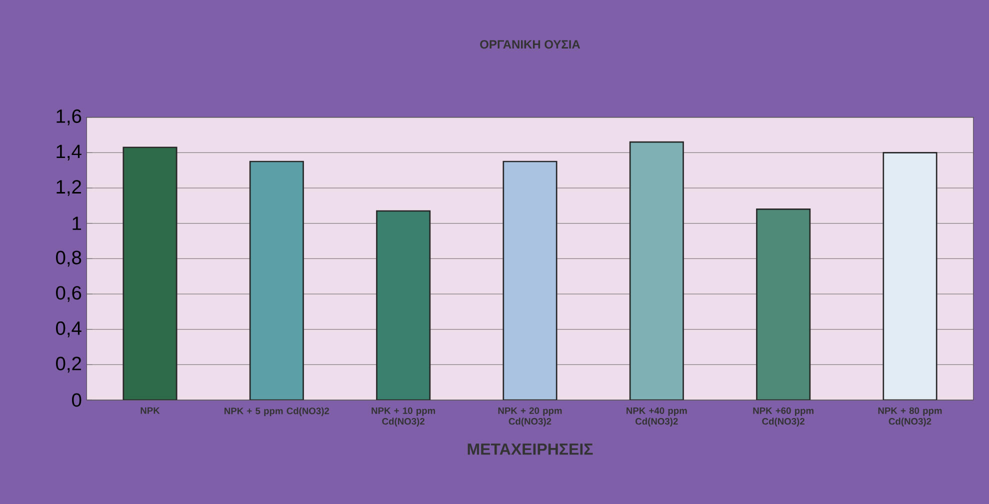 The image size is (989, 504). What do you see at coordinates (69, 329) in the screenshot?
I see `y-tick-label: 0,4` at bounding box center [69, 329].